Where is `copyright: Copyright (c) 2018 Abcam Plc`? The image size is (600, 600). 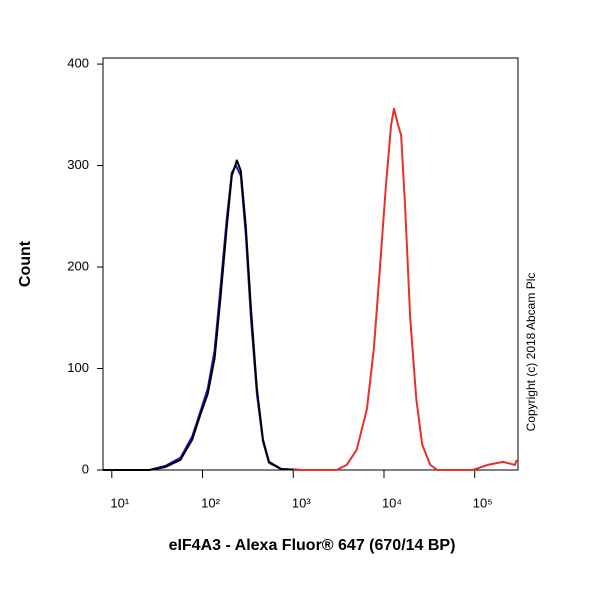
copyright: Copyright (c) 2018 Abcam Plc is located at coordinates (531, 352).